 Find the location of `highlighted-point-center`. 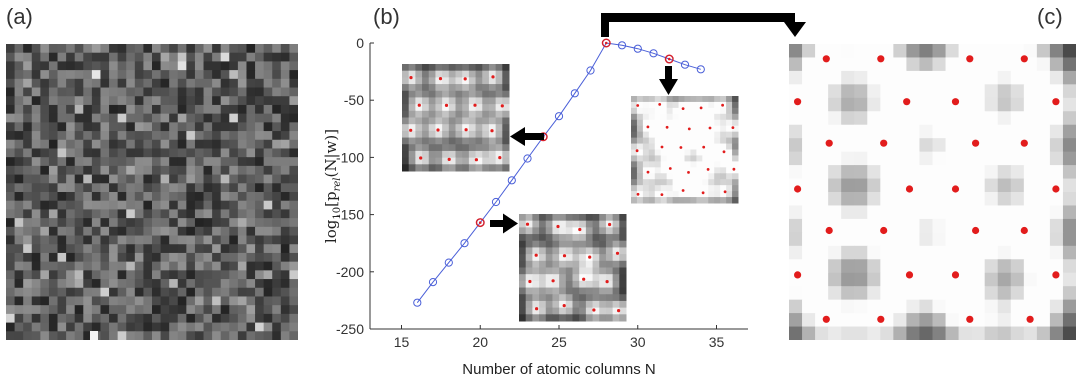

highlighted-point-center is located at coordinates (480, 222).